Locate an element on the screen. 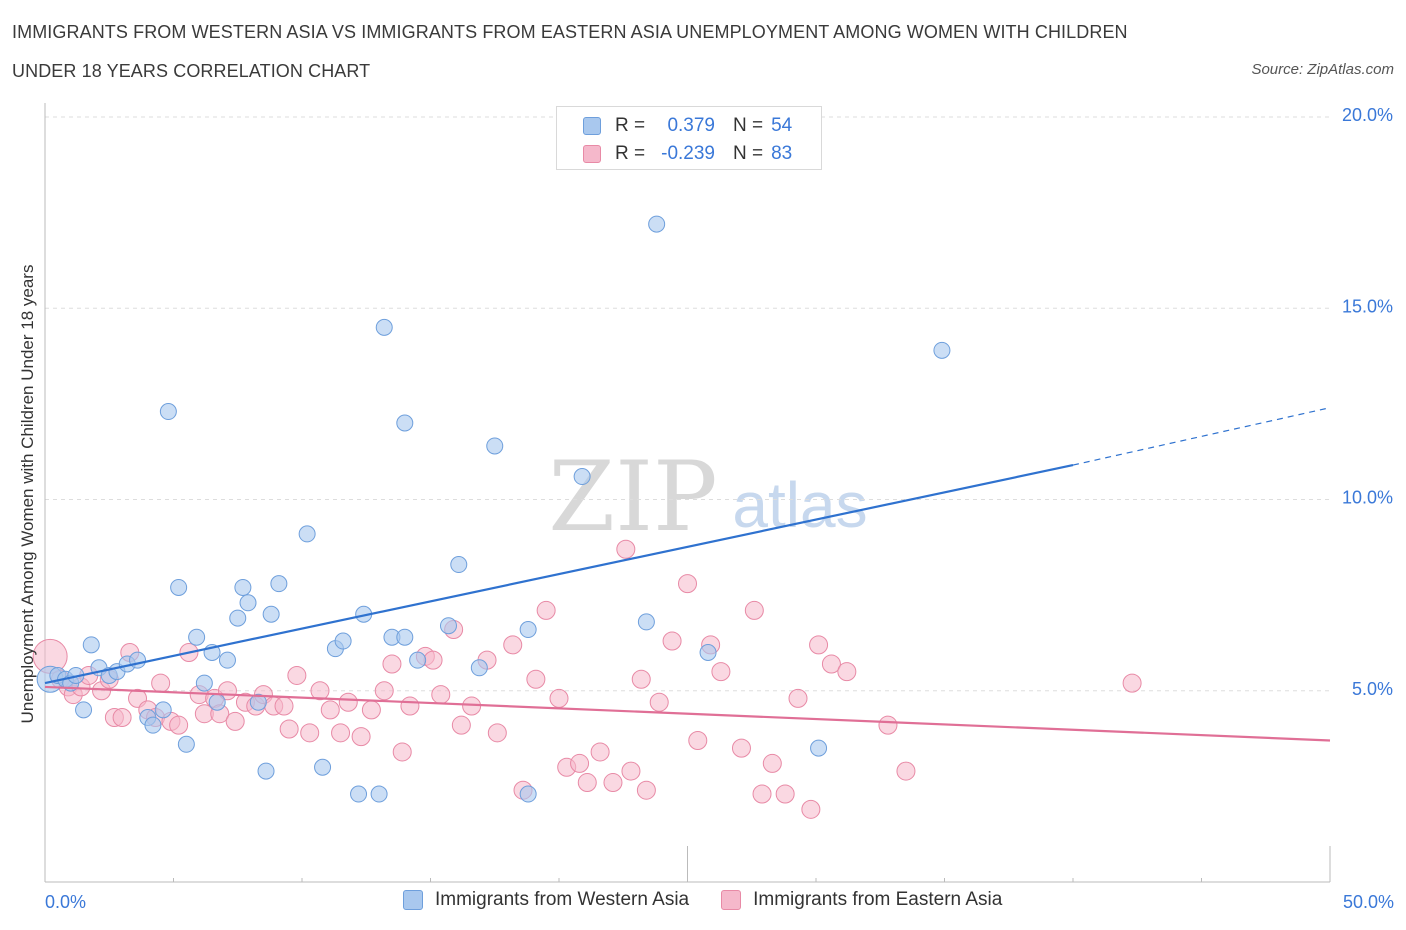 The image size is (1406, 930). series-legend-western-asia: Immigrants from Western Asia is located at coordinates (546, 900).